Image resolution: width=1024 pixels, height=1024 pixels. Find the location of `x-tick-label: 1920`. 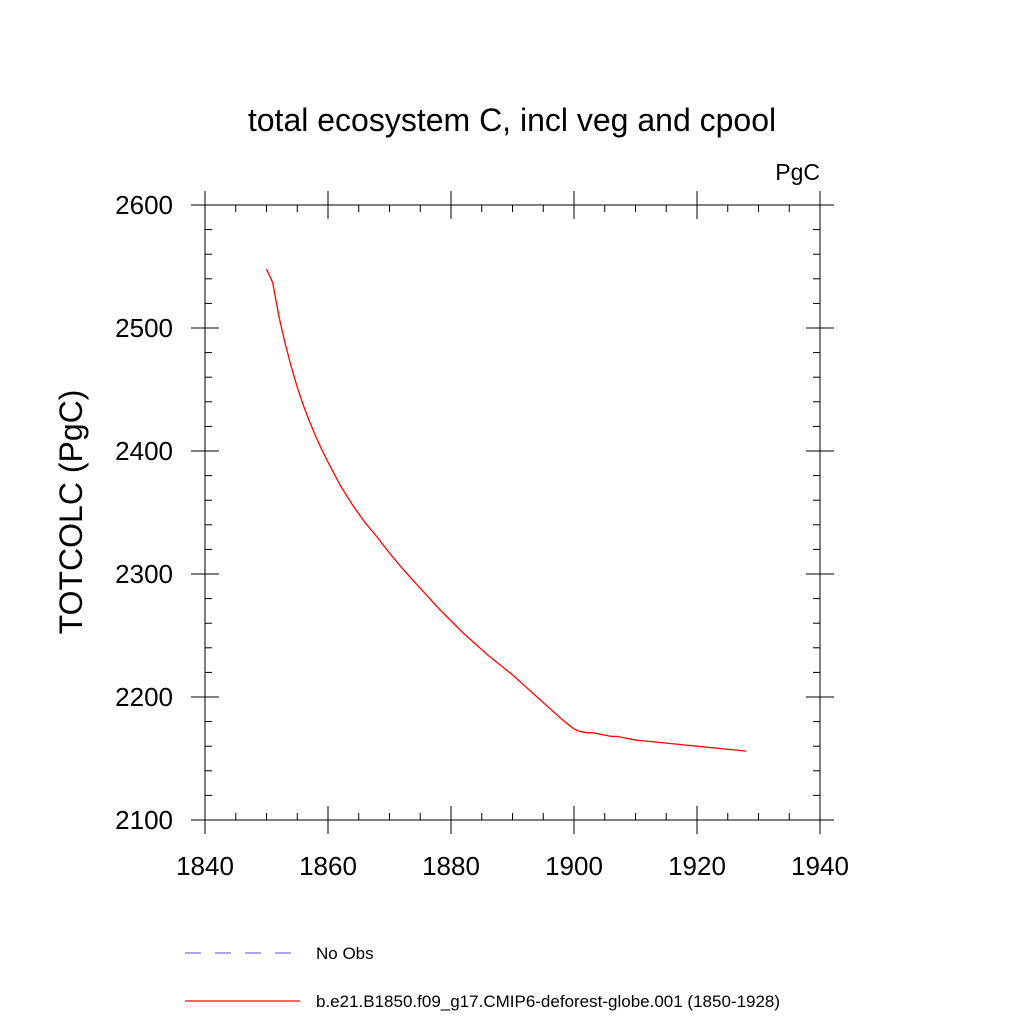

x-tick-label: 1920 is located at coordinates (697, 866).